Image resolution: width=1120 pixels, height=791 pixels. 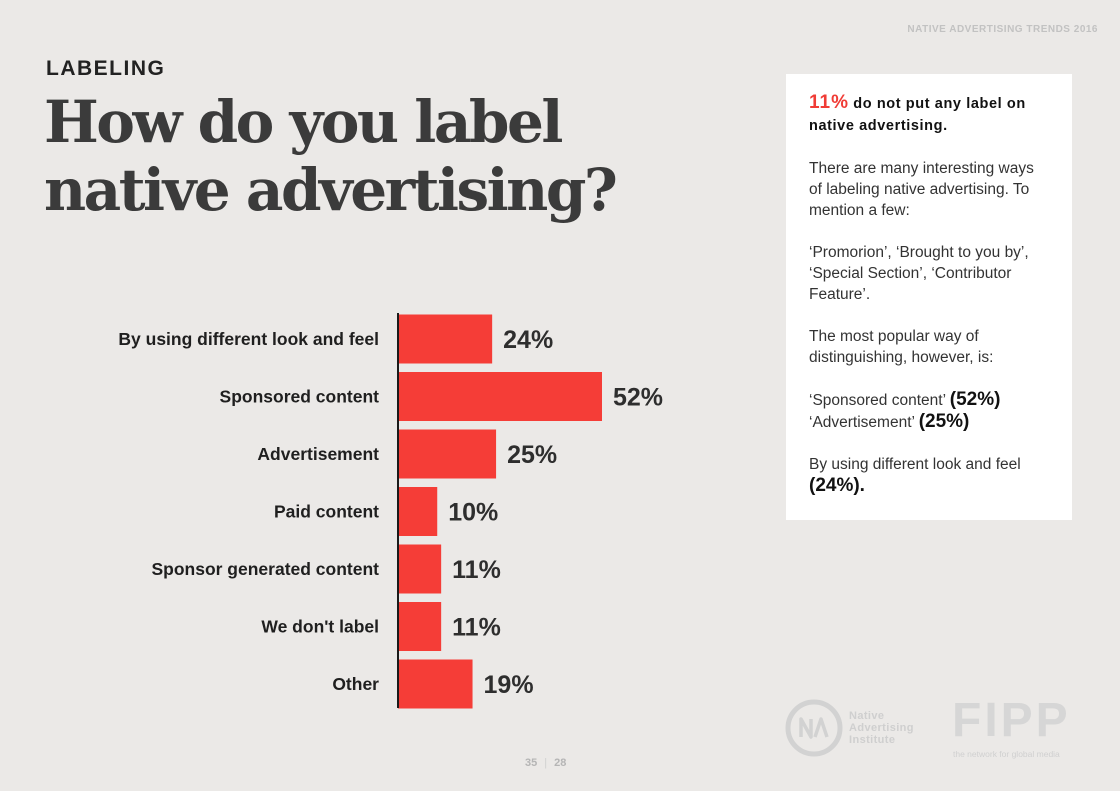 I want to click on callout-item-1-pct: (52%), so click(x=975, y=399).